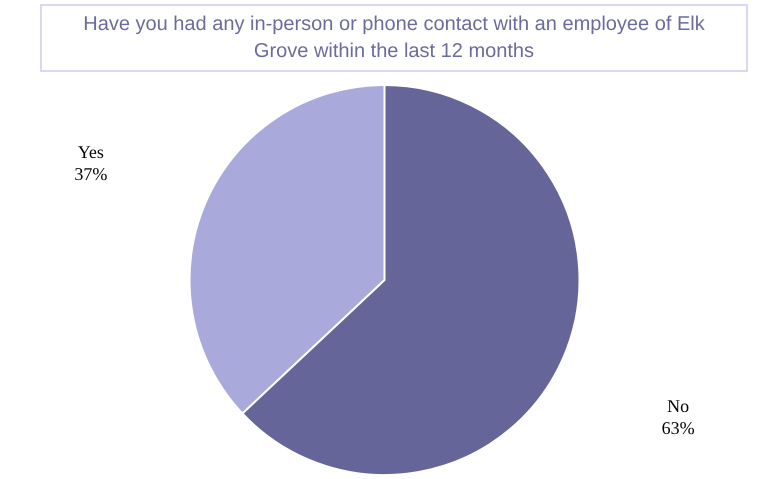  I want to click on slice-label: Yes, so click(91, 152).